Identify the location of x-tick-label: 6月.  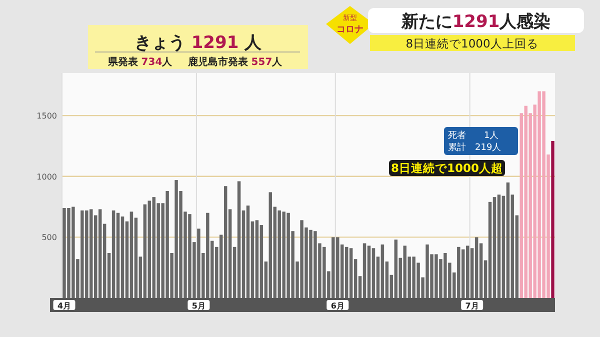
(337, 306).